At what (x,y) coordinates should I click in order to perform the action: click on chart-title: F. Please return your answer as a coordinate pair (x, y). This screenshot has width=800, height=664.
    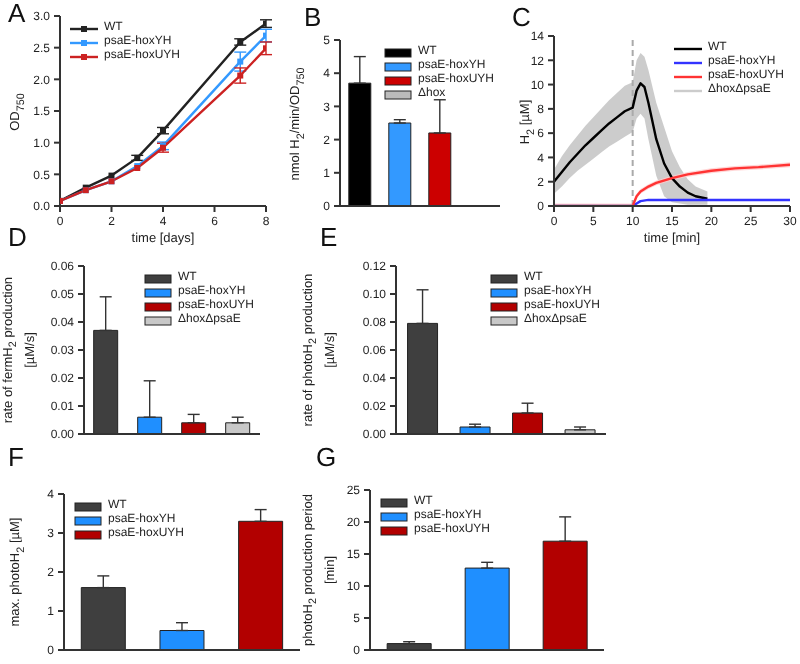
    Looking at the image, I should click on (16, 457).